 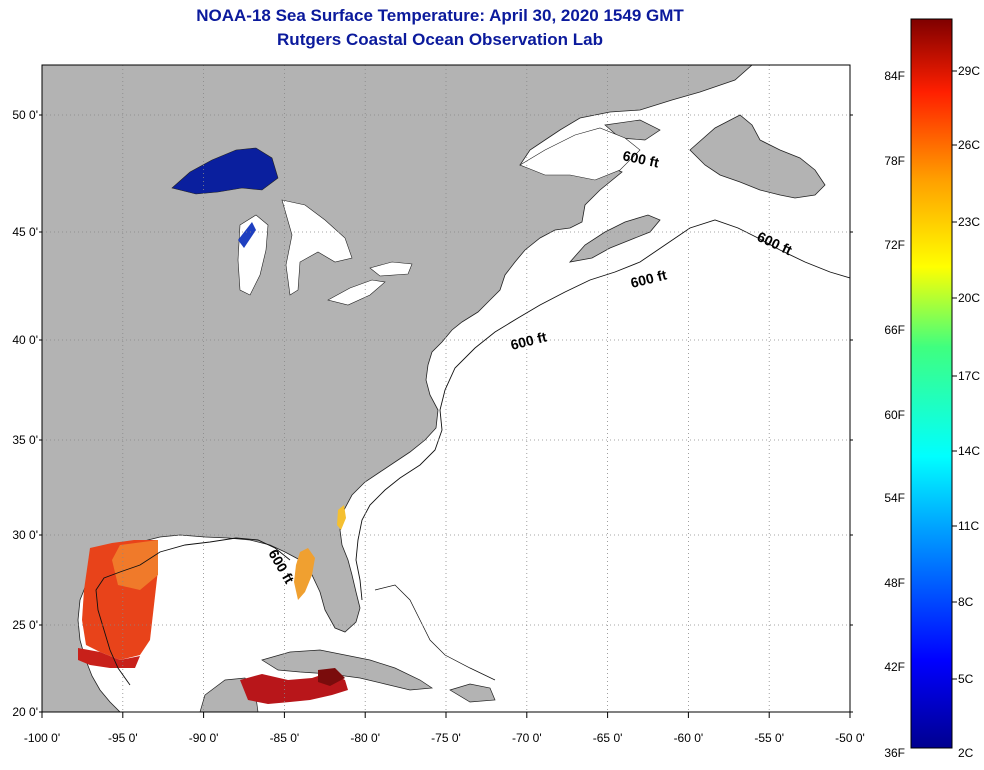 I want to click on colorbar-f-label: 72F, so click(x=894, y=245).